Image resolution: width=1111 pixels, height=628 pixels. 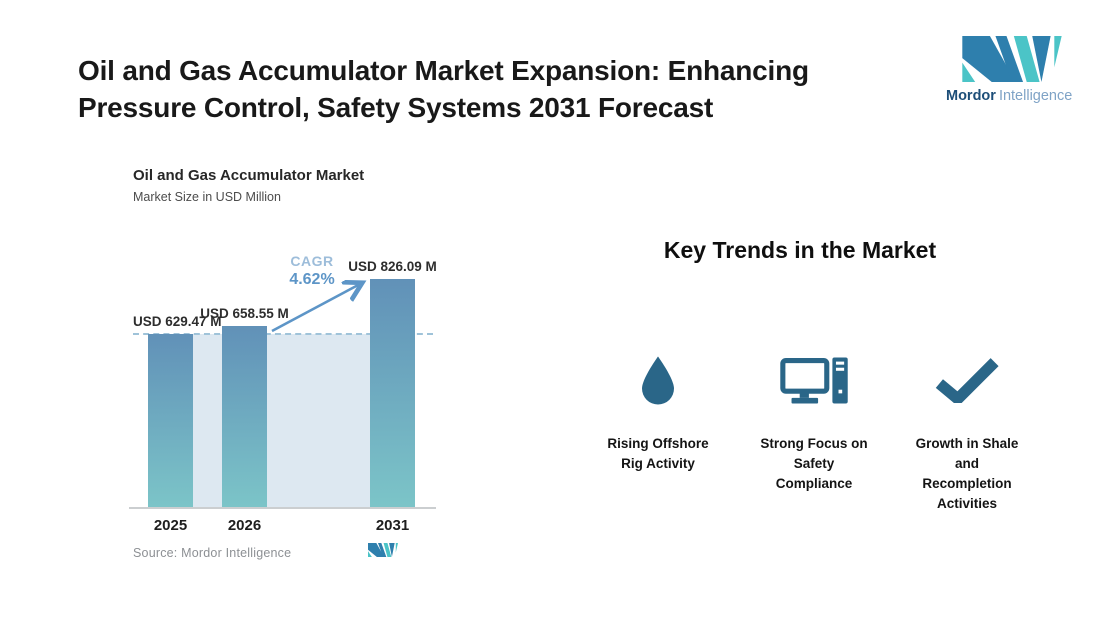 I want to click on x-axis-label-2026: 2026, so click(x=244, y=525).